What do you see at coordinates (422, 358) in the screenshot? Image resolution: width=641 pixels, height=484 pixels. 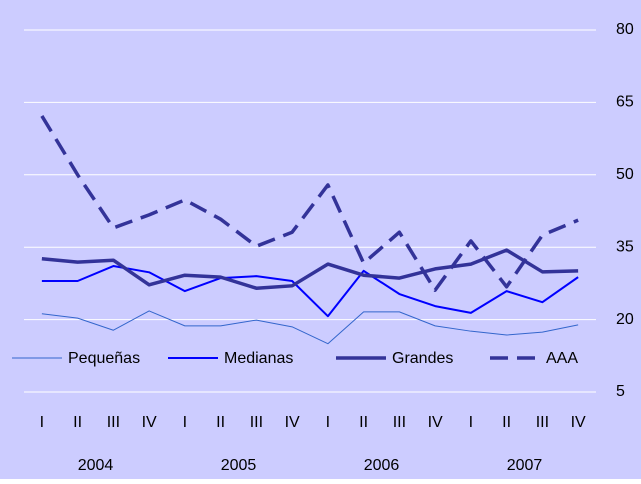 I see `legend-label: Grandes` at bounding box center [422, 358].